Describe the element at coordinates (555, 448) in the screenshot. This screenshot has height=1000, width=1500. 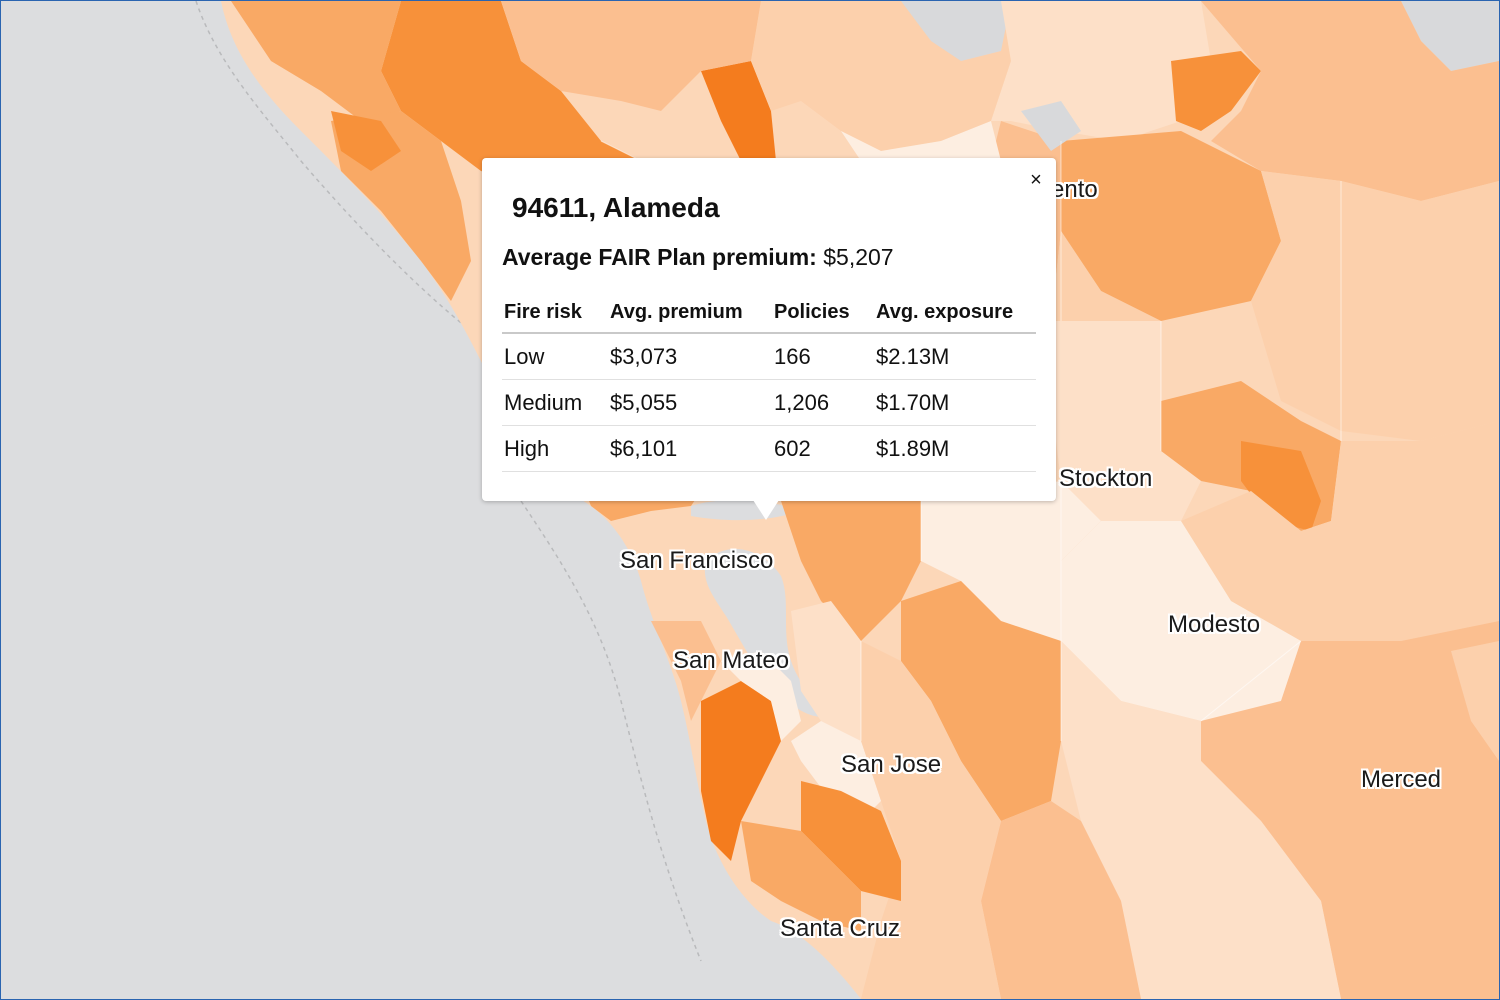
I see `cell-fire-risk: High` at that location.